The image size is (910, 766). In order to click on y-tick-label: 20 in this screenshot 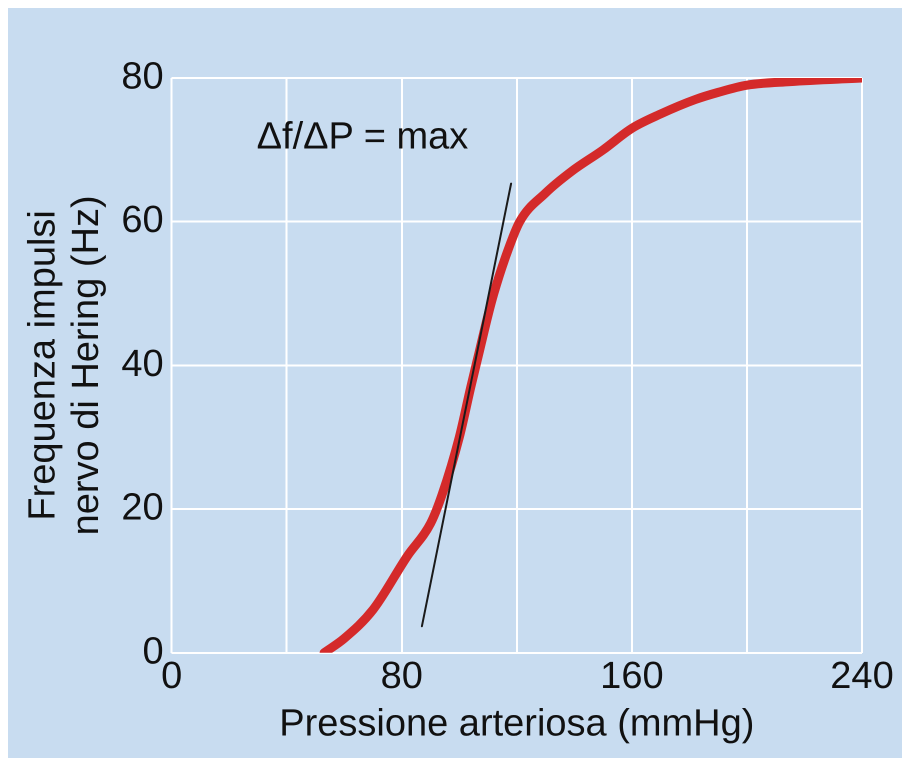, I will do `click(142, 507)`.